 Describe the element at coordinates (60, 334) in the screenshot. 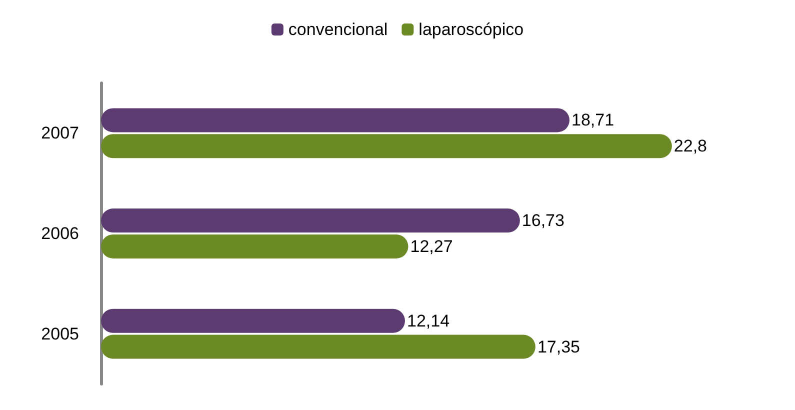

I see `y-tick-label: 2005` at that location.